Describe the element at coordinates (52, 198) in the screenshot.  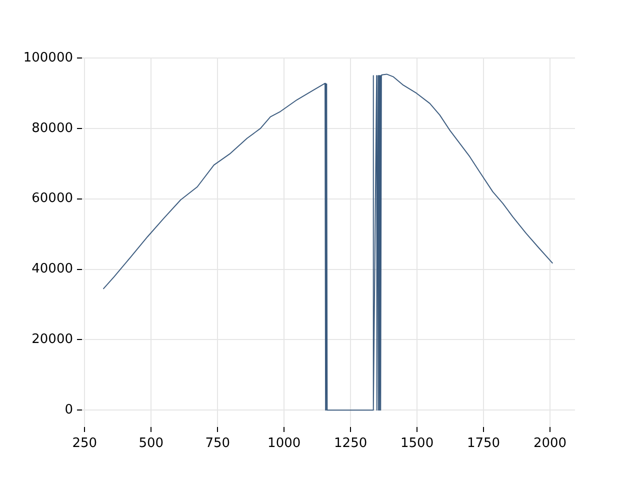
I see `y-tick-label: 60000` at that location.